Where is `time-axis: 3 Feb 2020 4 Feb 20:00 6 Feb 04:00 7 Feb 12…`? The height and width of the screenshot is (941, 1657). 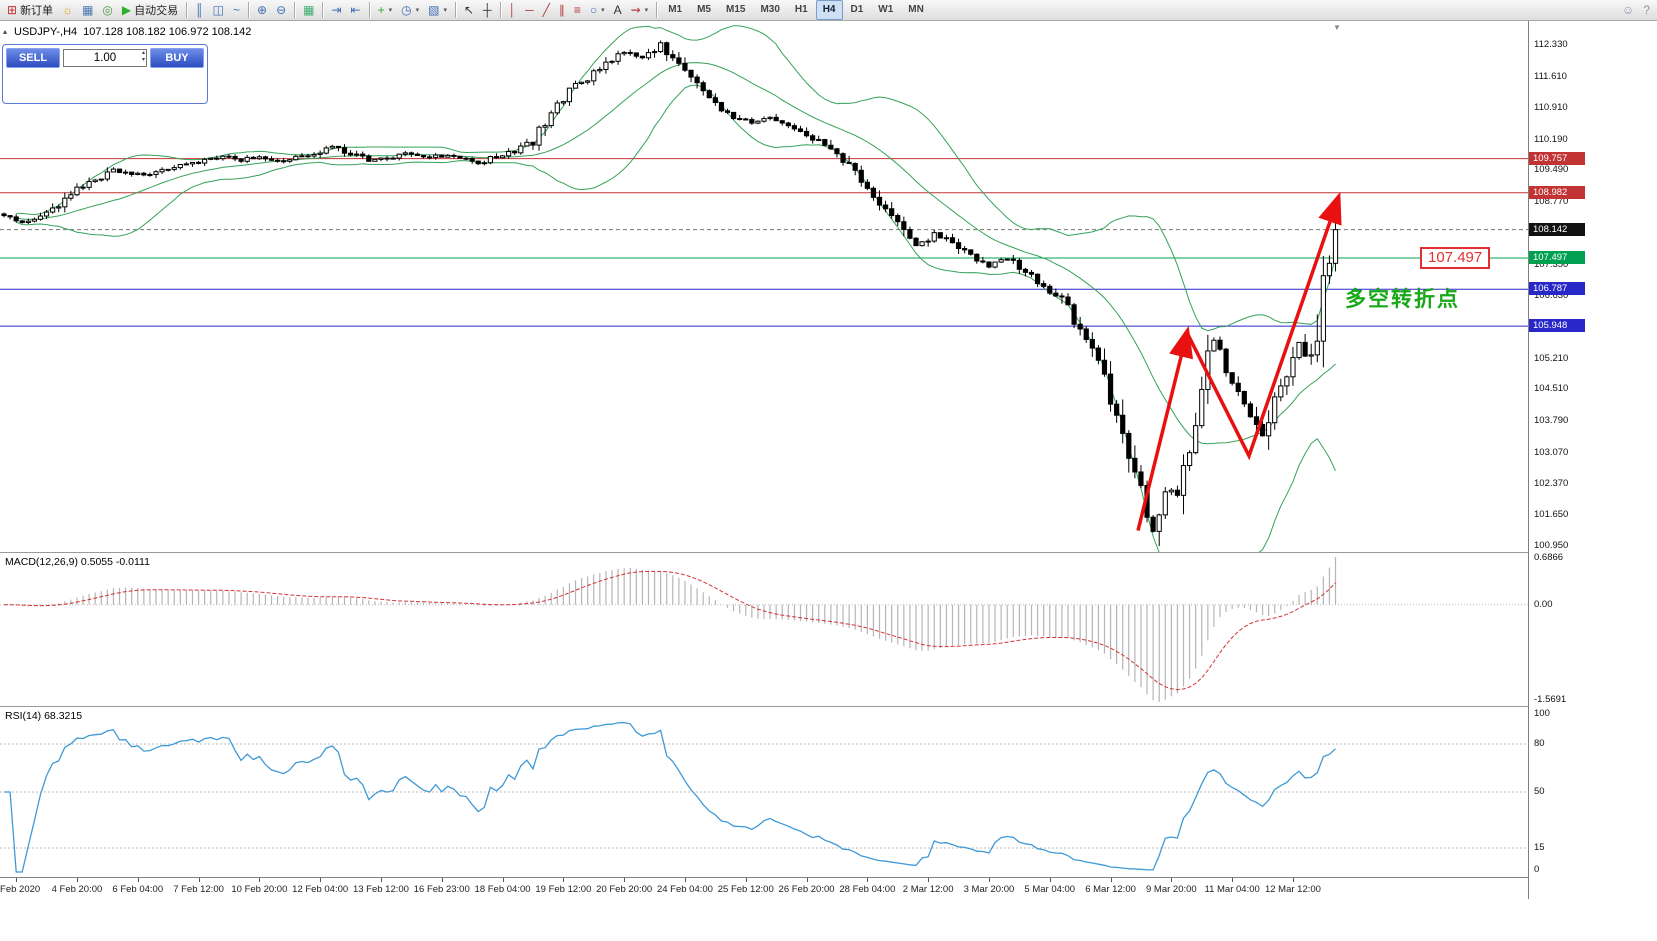
time-axis: 3 Feb 2020 4 Feb 20:00 6 Feb 04:00 7 Feb 12… is located at coordinates (764, 888).